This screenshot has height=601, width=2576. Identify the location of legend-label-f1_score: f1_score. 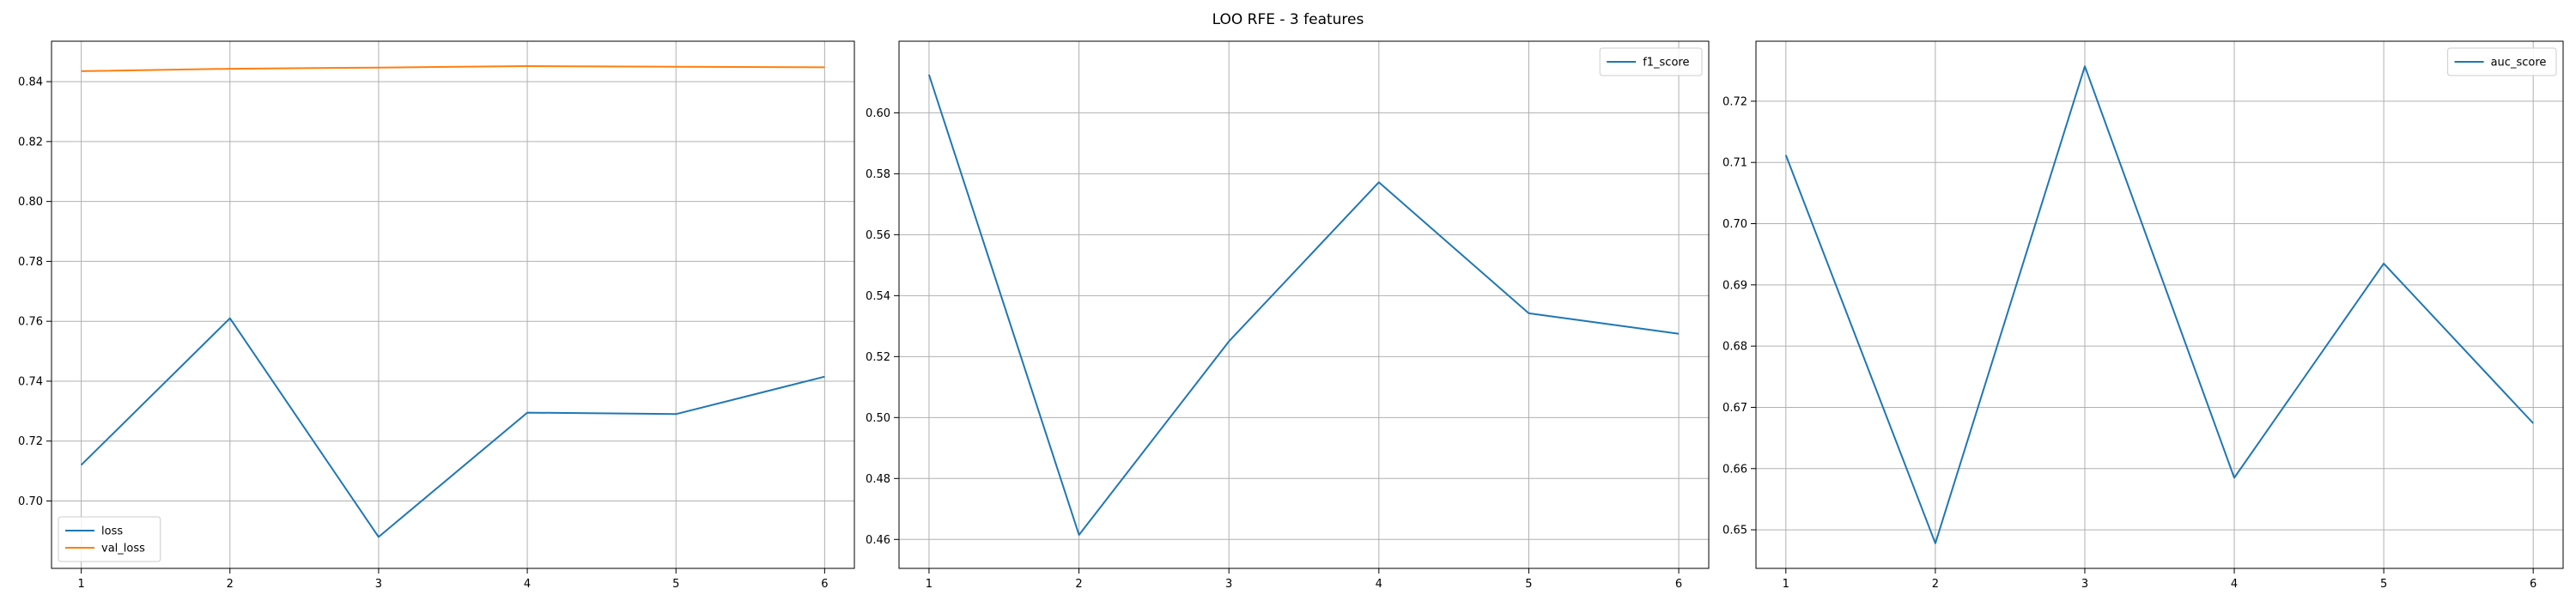
(1666, 64).